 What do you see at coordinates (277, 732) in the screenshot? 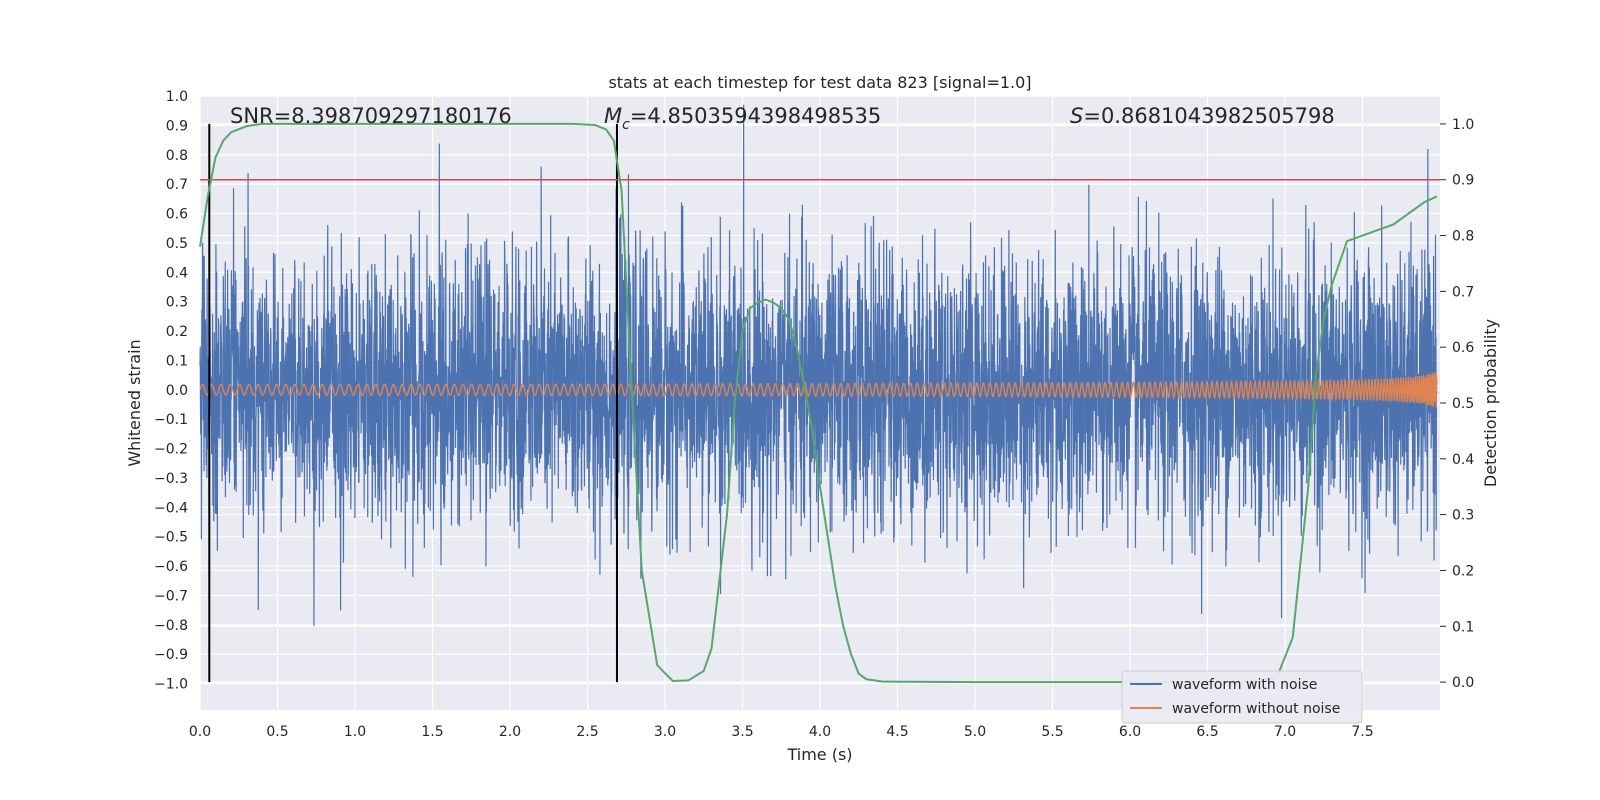
I see `x-tick-label: 0.5` at bounding box center [277, 732].